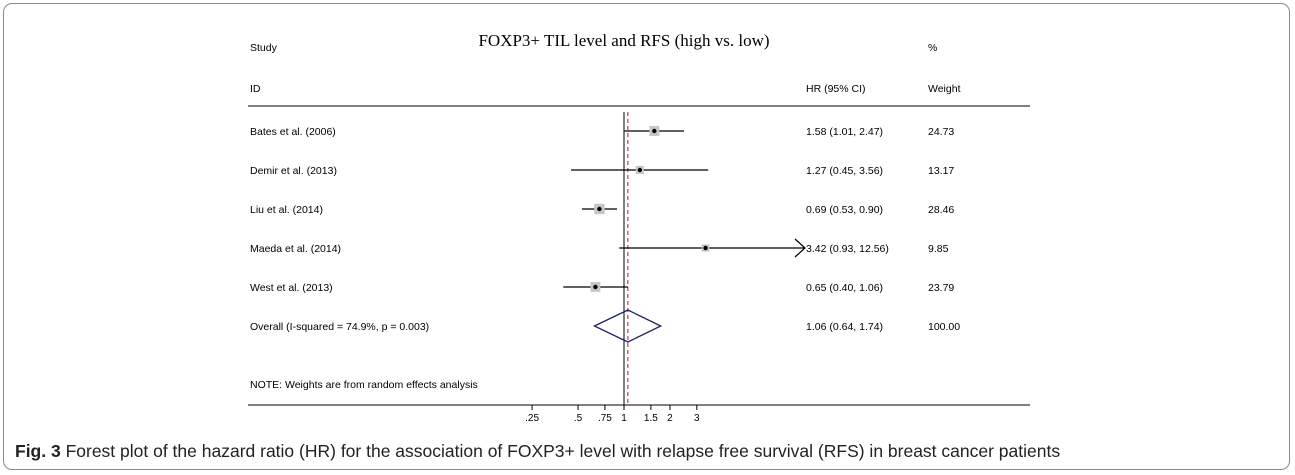 This screenshot has height=475, width=1295. What do you see at coordinates (941, 132) in the screenshot?
I see `study-weight: 24.73` at bounding box center [941, 132].